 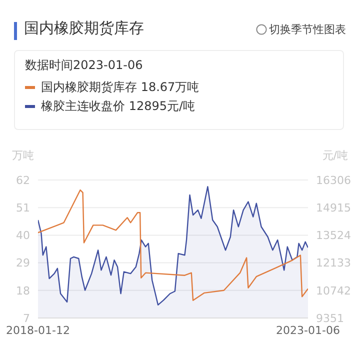 What do you see at coordinates (307, 29) in the screenshot?
I see `text: 切换季节性图表` at bounding box center [307, 29].